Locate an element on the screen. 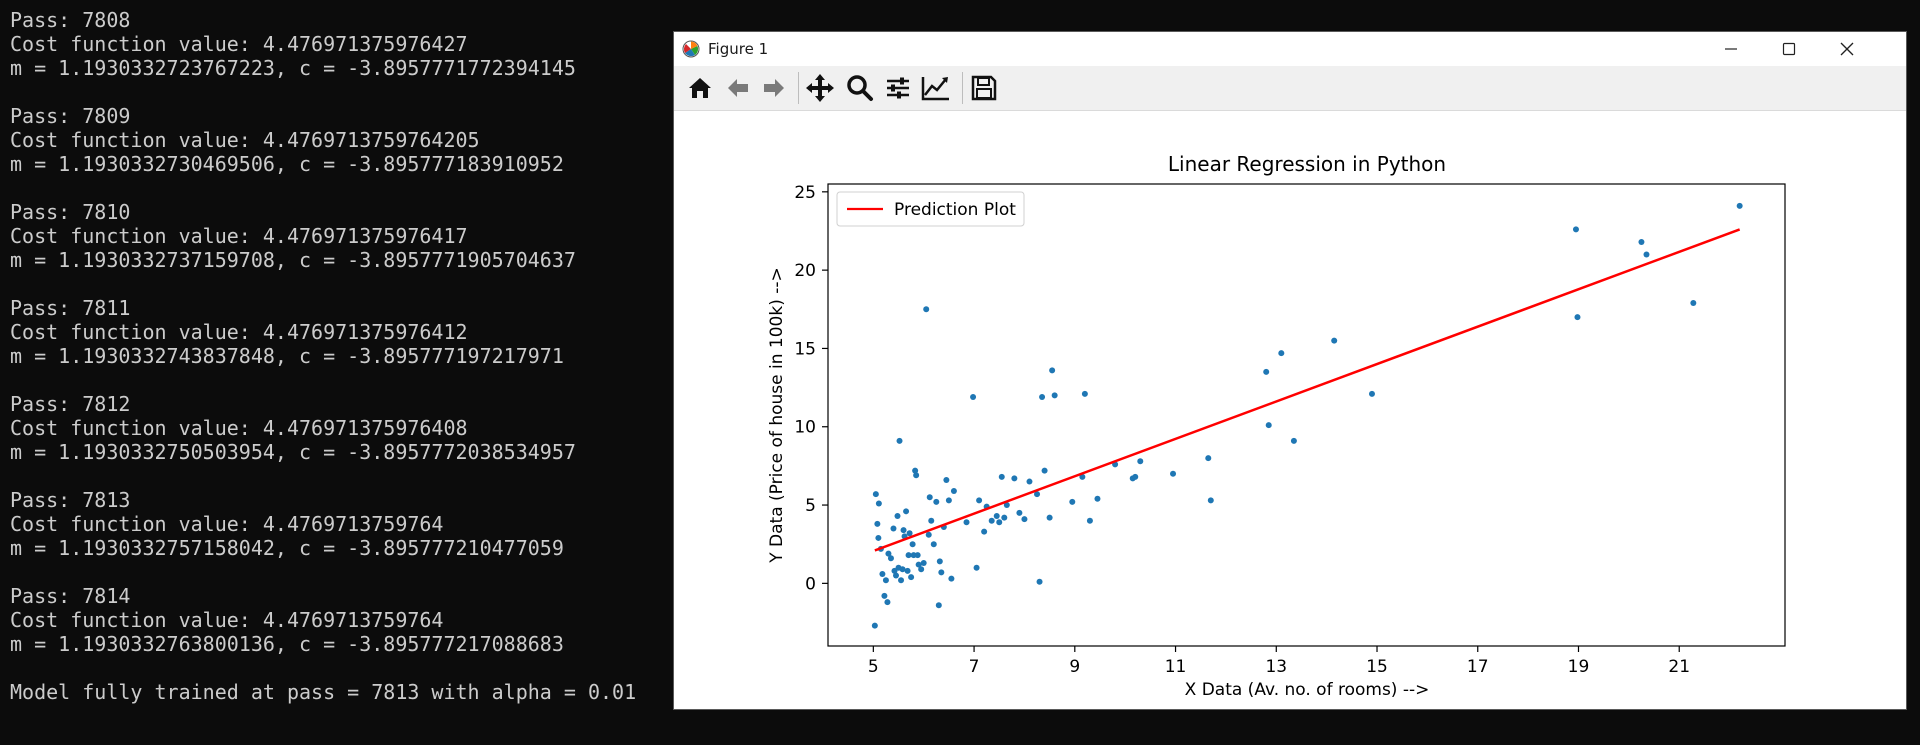 Image resolution: width=1920 pixels, height=745 pixels. forward-button is located at coordinates (774, 88).